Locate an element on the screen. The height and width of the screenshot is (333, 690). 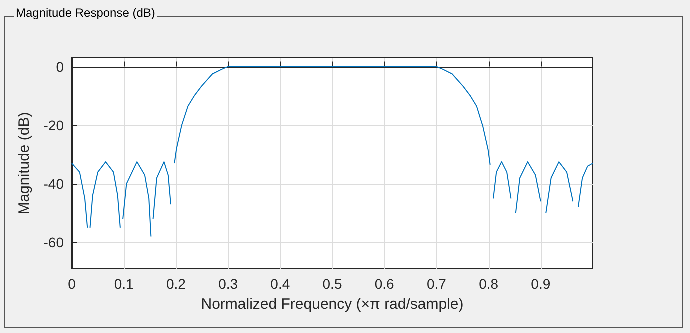
x-axis-title: Normalized Frequency (×π rad/sample) is located at coordinates (332, 304).